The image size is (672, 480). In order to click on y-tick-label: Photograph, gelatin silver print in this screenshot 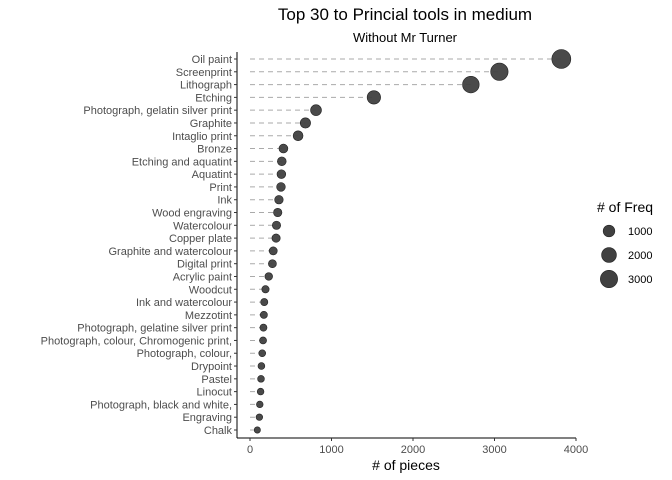, I will do `click(157, 111)`.